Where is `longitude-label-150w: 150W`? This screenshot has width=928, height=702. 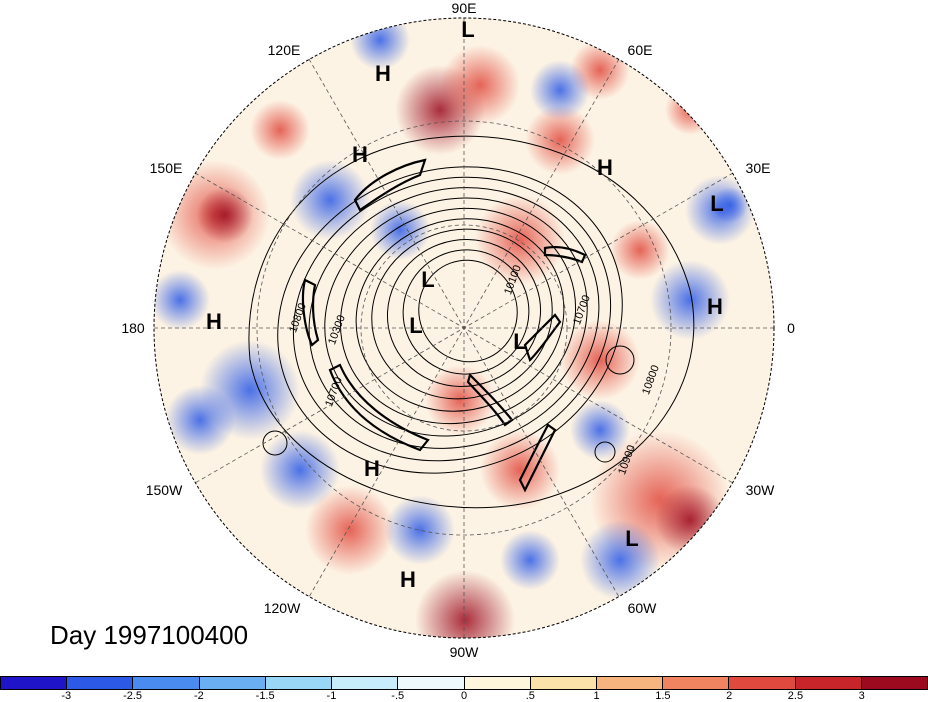 longitude-label-150w: 150W is located at coordinates (164, 490).